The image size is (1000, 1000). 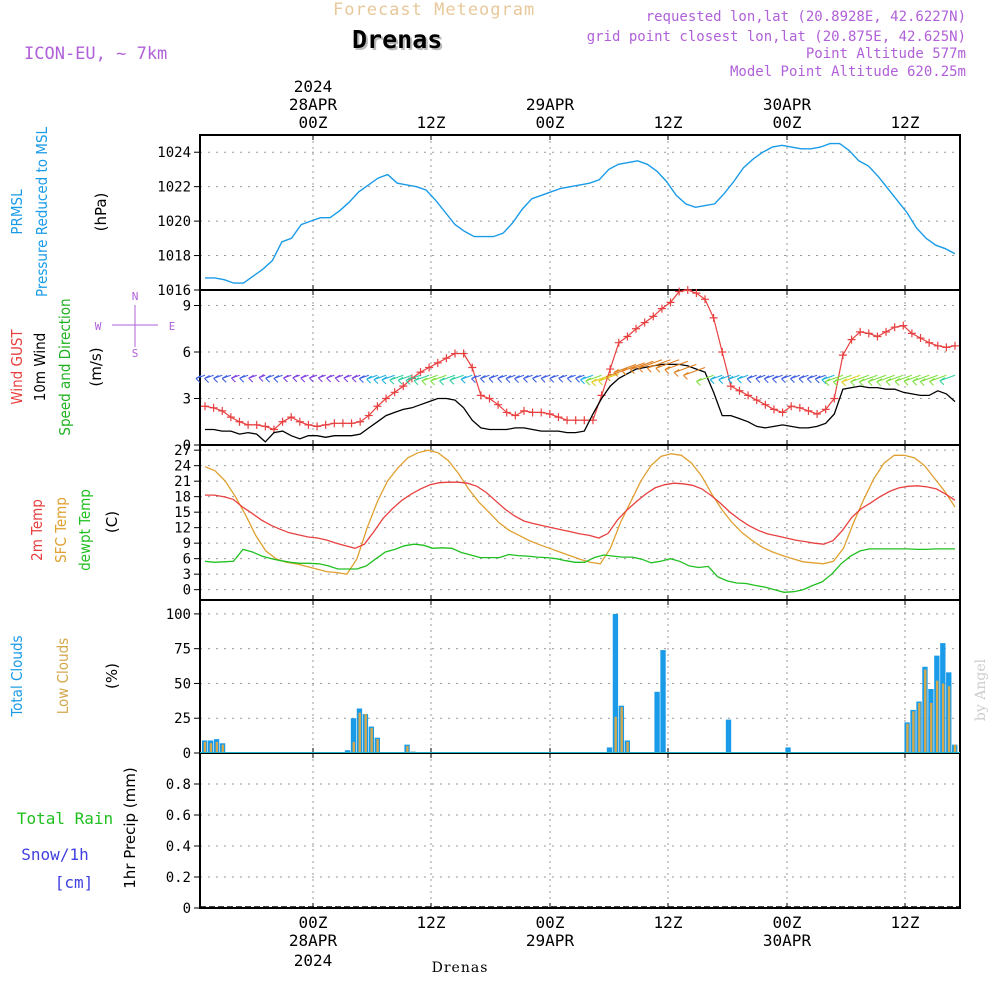 What do you see at coordinates (178, 878) in the screenshot?
I see `ytick-label: 0.2` at bounding box center [178, 878].